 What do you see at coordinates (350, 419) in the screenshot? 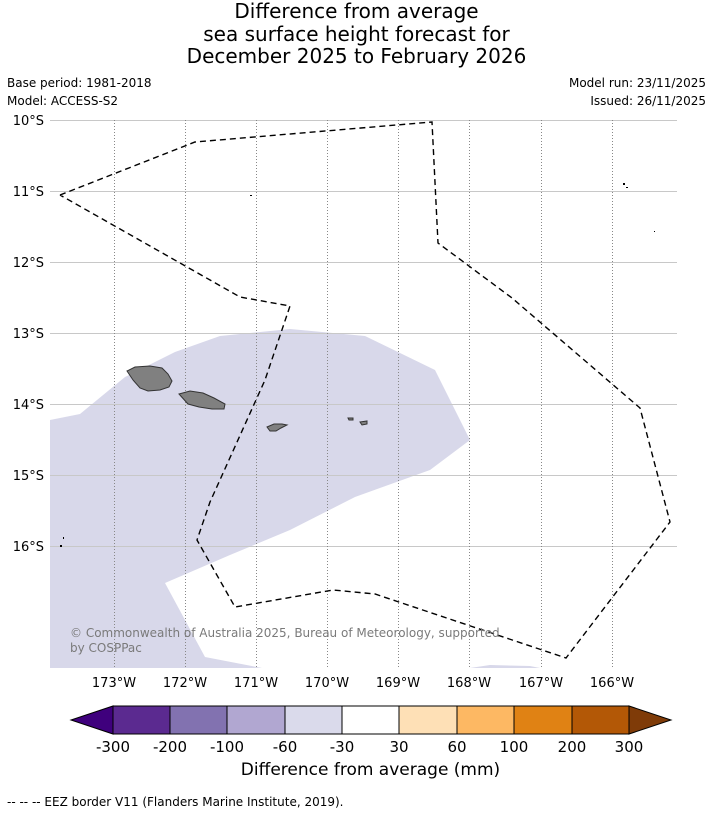
I see `island-ofu` at bounding box center [350, 419].